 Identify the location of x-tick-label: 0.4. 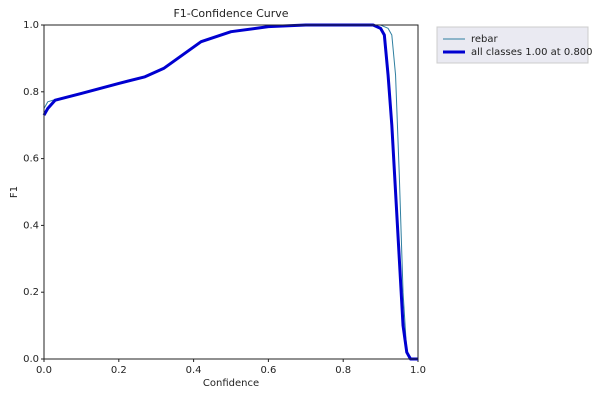
(194, 370).